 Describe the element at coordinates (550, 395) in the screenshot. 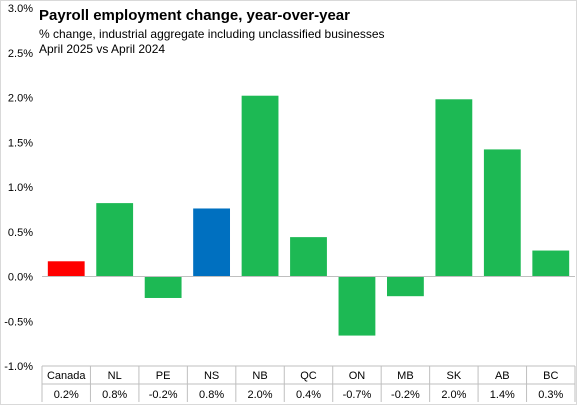

I see `value-label: 0.3%` at that location.